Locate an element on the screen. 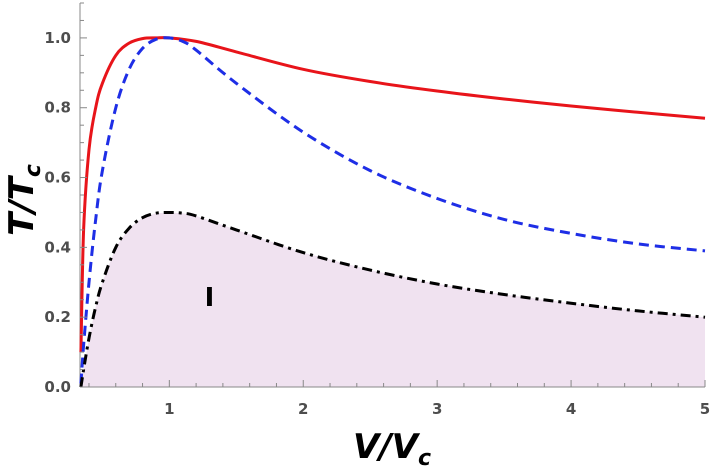 The width and height of the screenshot is (712, 467). y-tick-label: 0.4 is located at coordinates (57, 247).